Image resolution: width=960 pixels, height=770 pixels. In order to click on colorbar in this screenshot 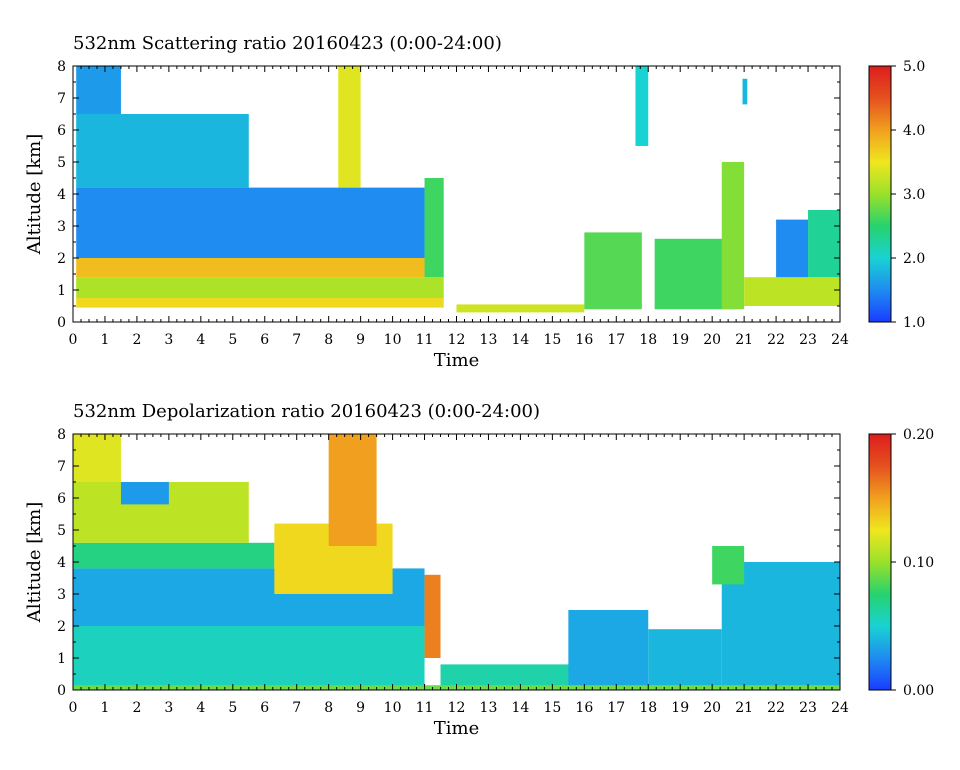, I will do `click(880, 194)`.